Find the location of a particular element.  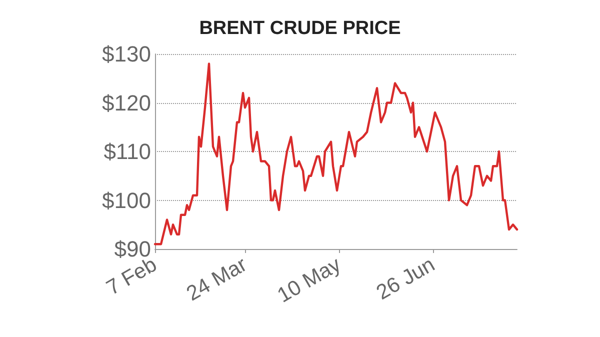

x-tick-label: 26 Jun is located at coordinates (405, 278).